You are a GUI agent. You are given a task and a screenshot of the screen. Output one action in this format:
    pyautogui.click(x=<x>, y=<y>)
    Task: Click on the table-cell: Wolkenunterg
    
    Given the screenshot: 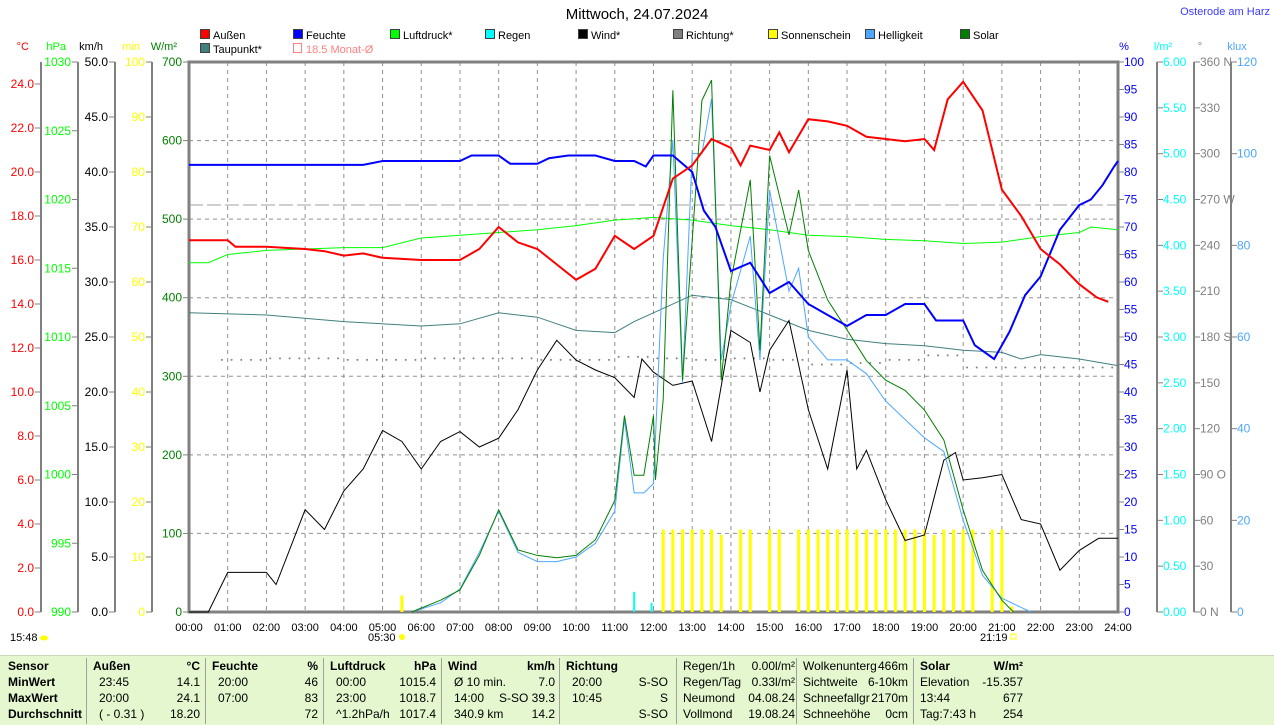 What is the action you would take?
    pyautogui.click(x=840, y=666)
    